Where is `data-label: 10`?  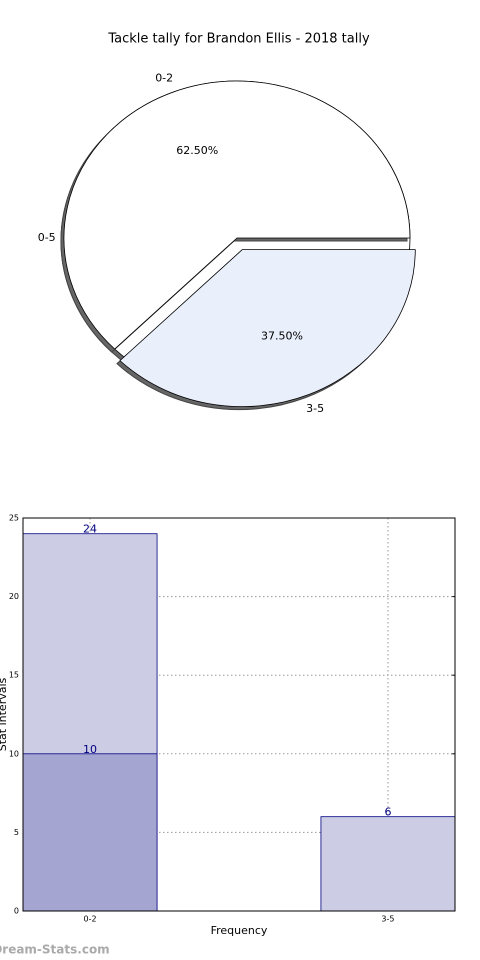 data-label: 10 is located at coordinates (90, 749).